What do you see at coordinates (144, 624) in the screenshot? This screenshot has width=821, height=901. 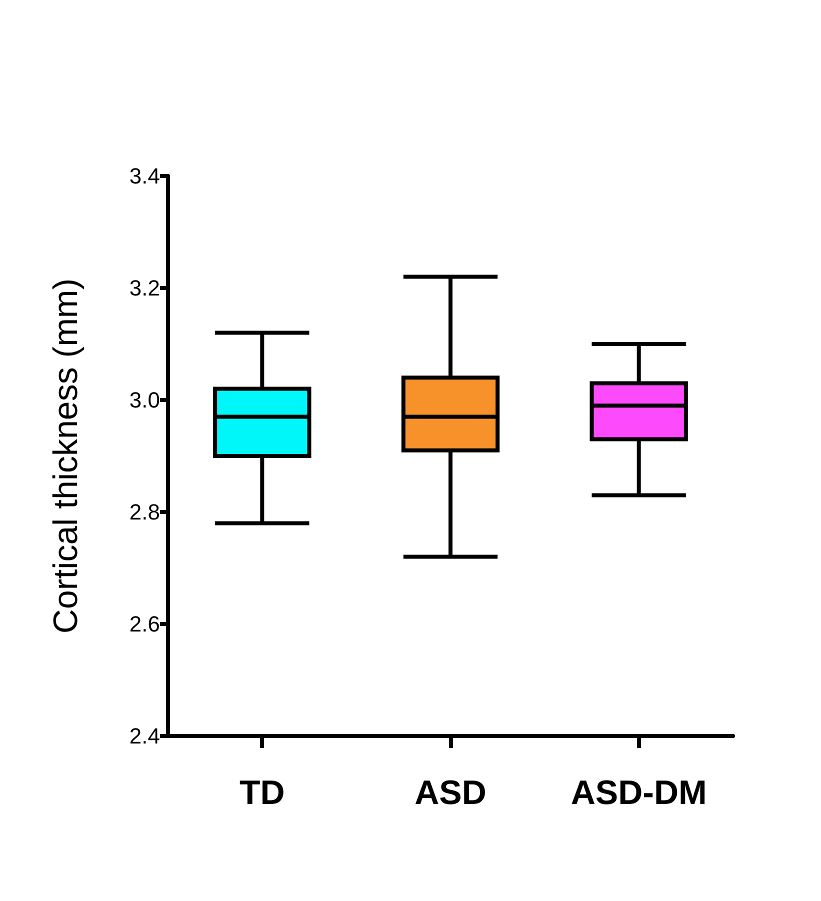 I see `y-tick-label: 2.6` at bounding box center [144, 624].